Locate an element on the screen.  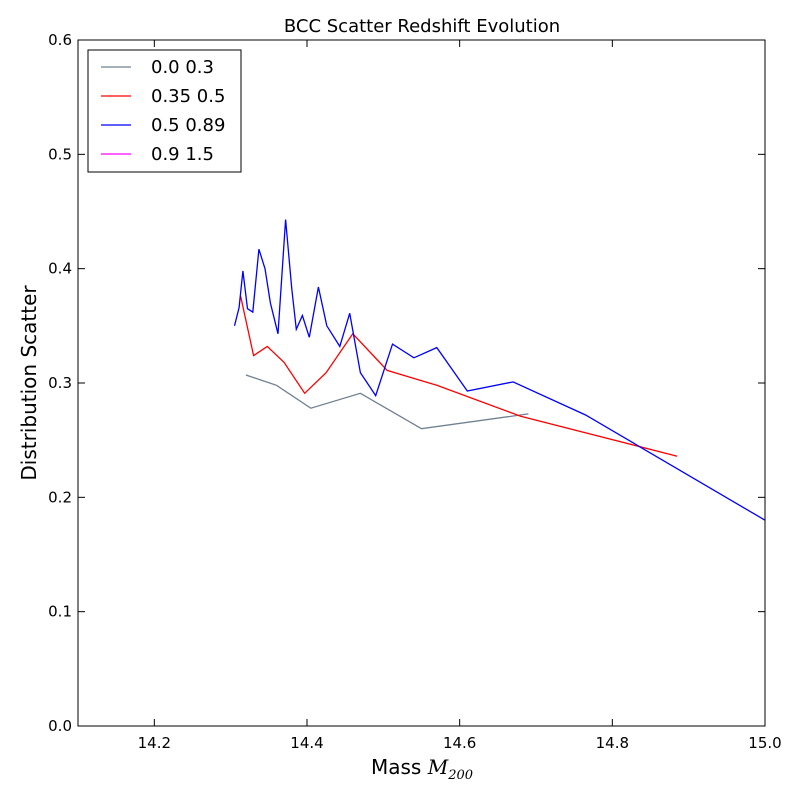
x-axis-title: Mass M200 is located at coordinates (422, 769).